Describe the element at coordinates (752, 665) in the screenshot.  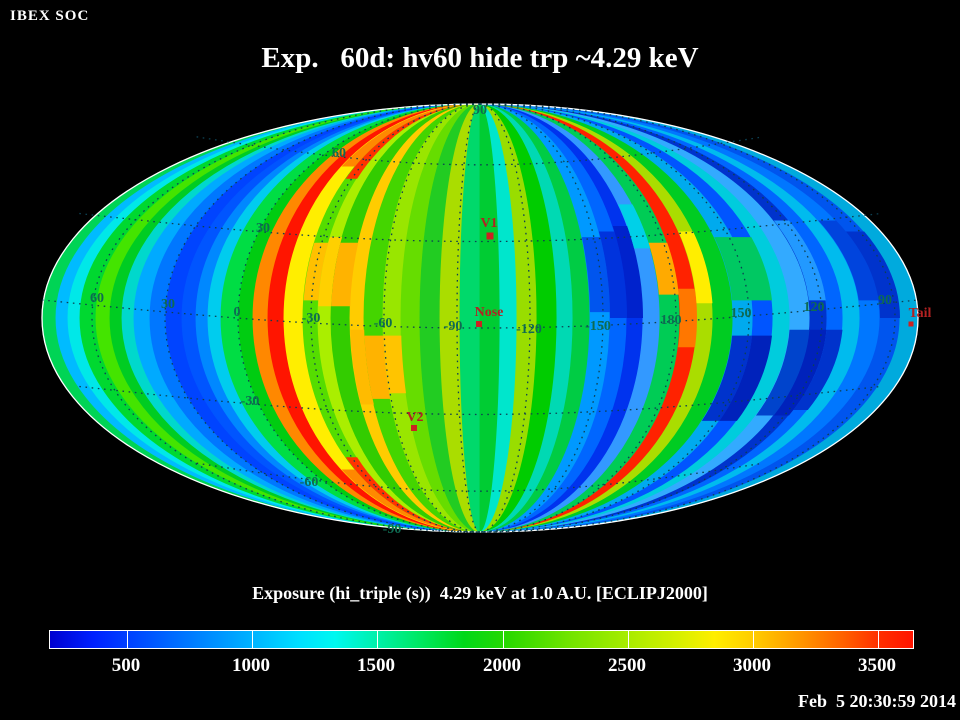
I see `colorbar-tick-3000: 3000` at that location.